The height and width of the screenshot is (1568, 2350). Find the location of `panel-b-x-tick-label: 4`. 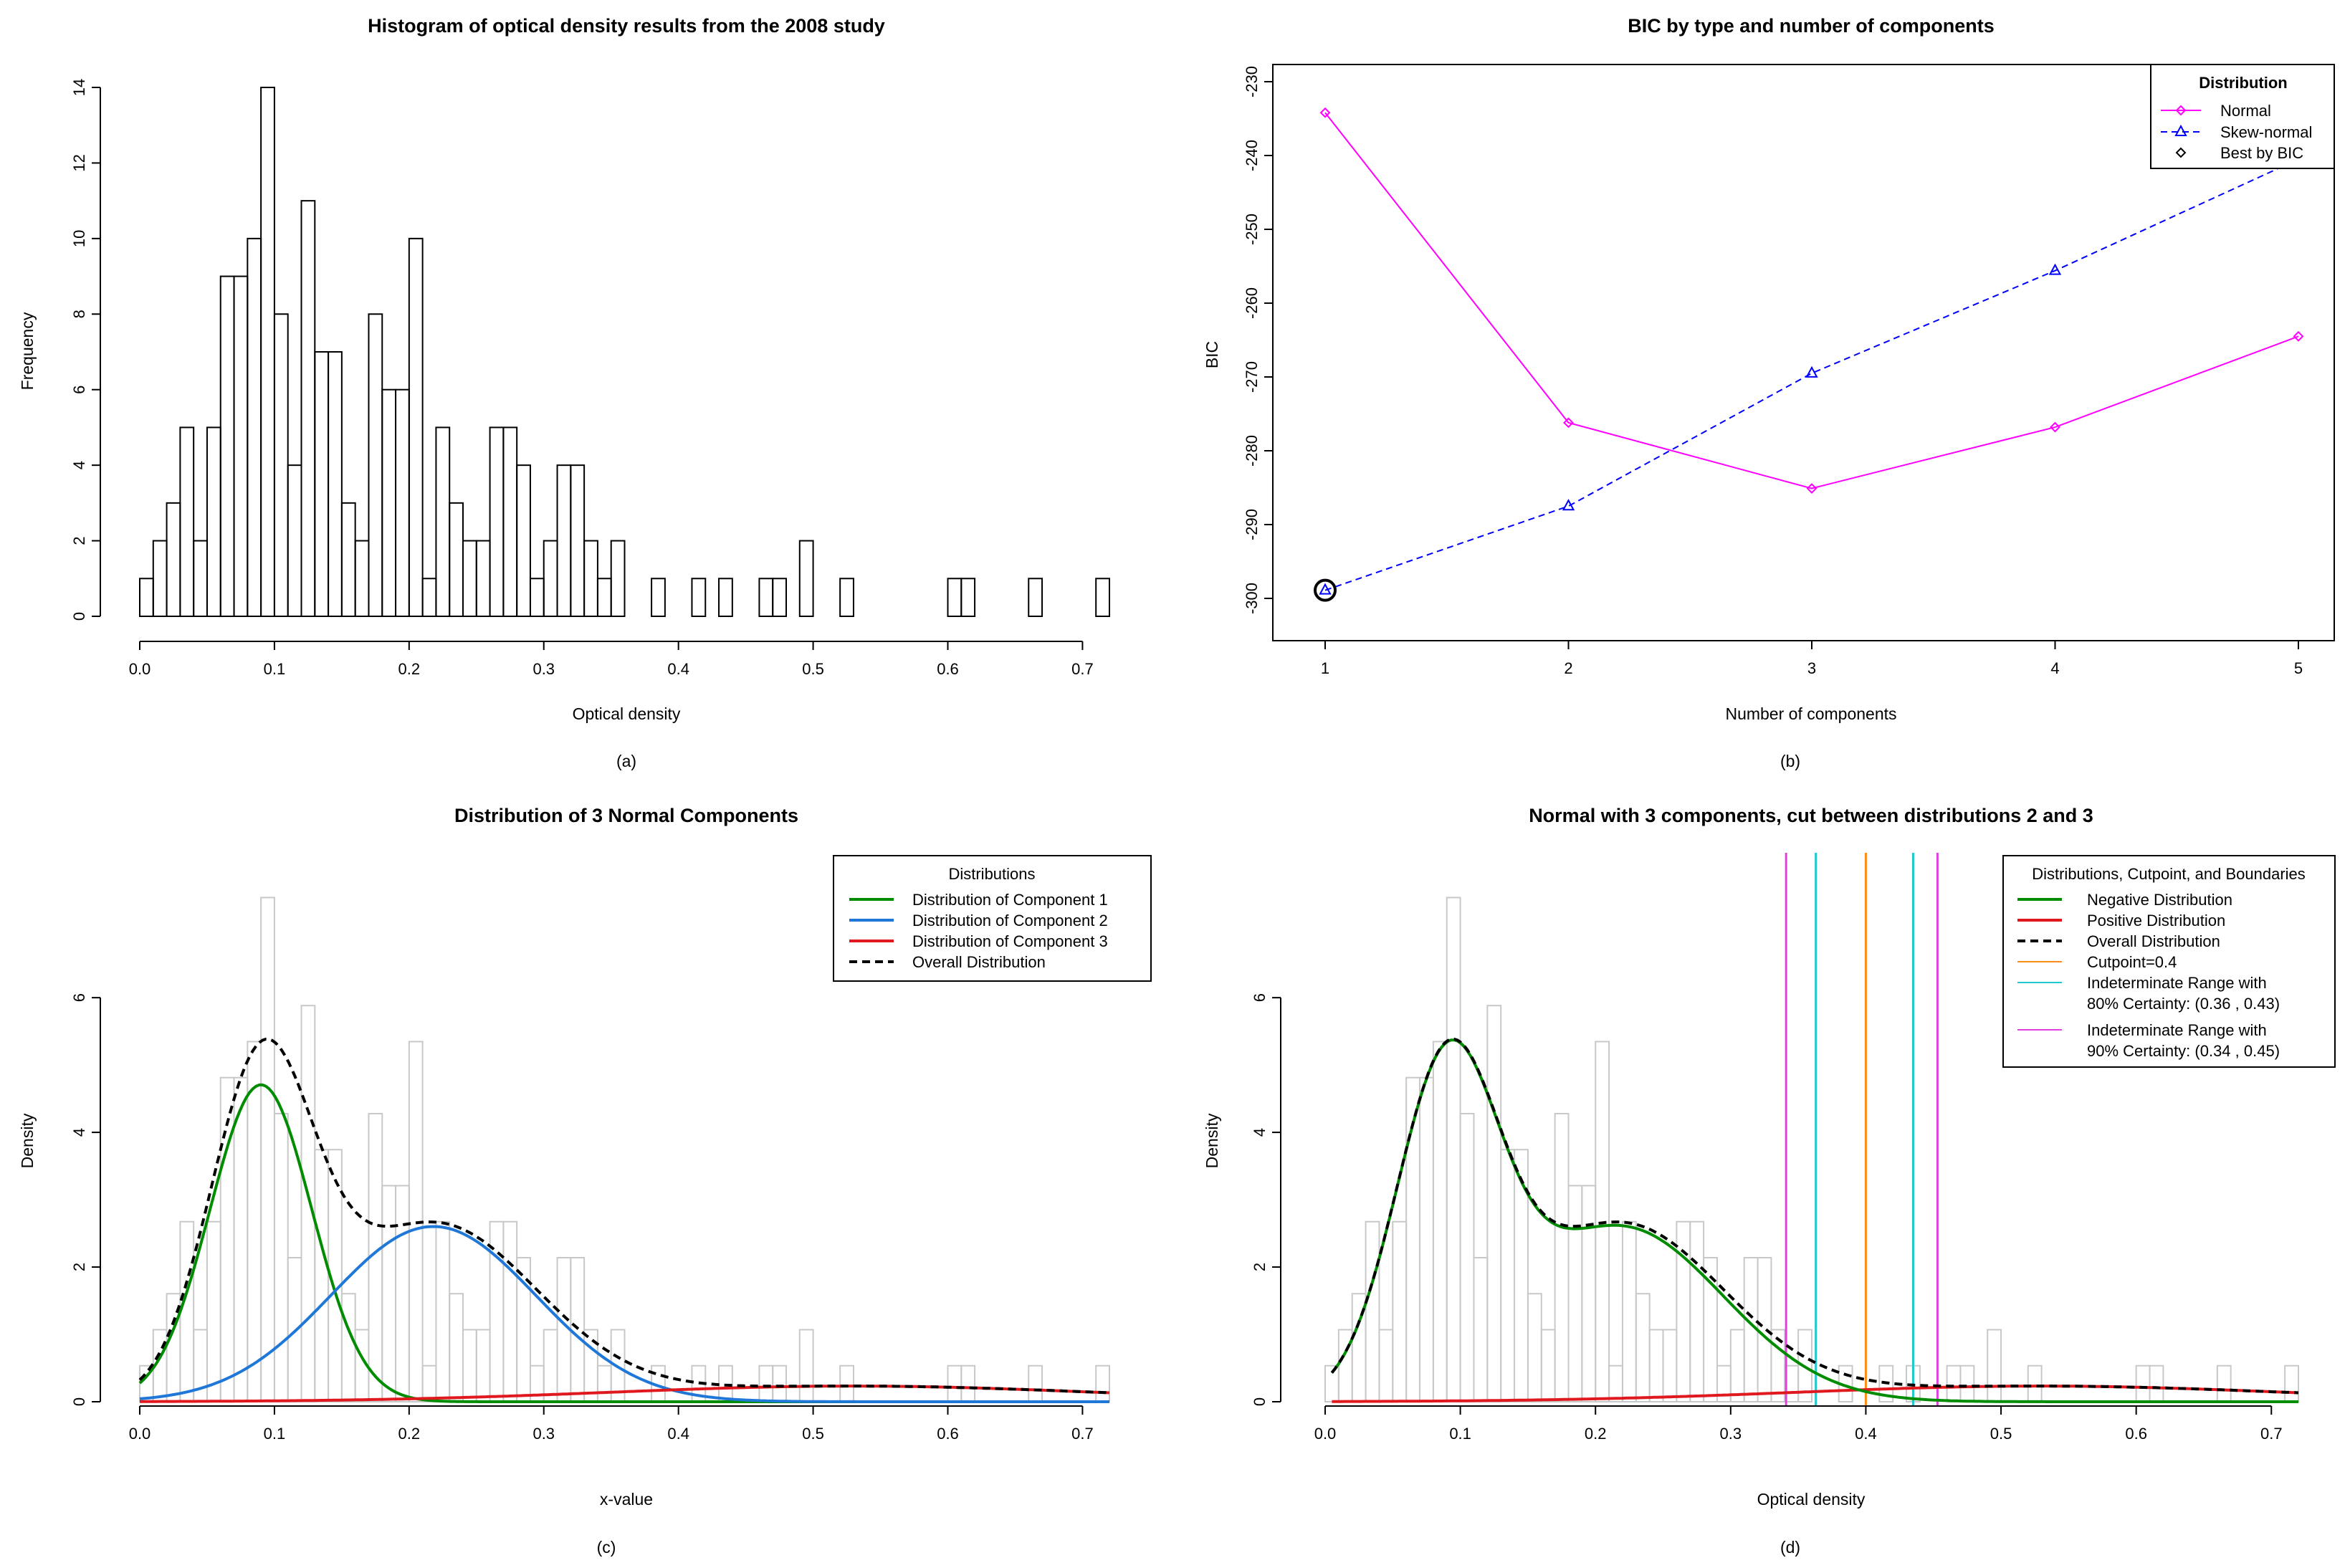

panel-b-x-tick-label: 4 is located at coordinates (2054, 668).